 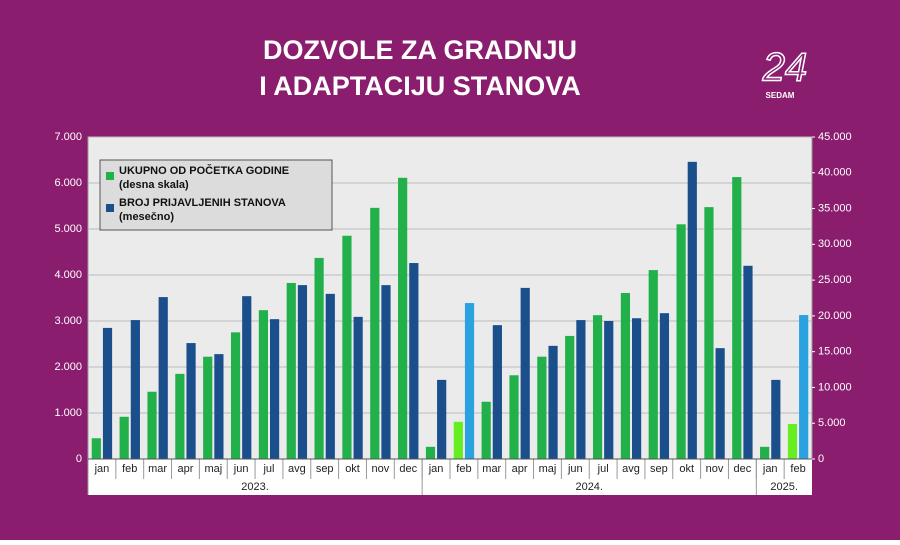 What do you see at coordinates (68, 183) in the screenshot?
I see `y-tick-label: 6.000` at bounding box center [68, 183].